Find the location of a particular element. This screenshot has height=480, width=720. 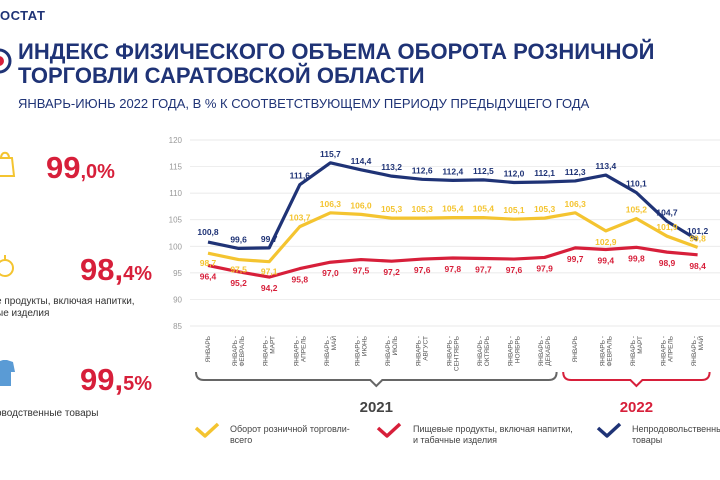

data-label: 97,1 is located at coordinates (269, 272).